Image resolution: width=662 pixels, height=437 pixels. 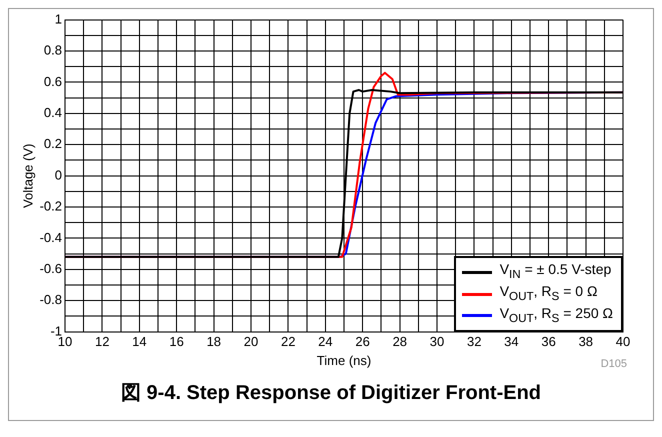 I want to click on y-tick-label: 0, so click(x=58, y=174).